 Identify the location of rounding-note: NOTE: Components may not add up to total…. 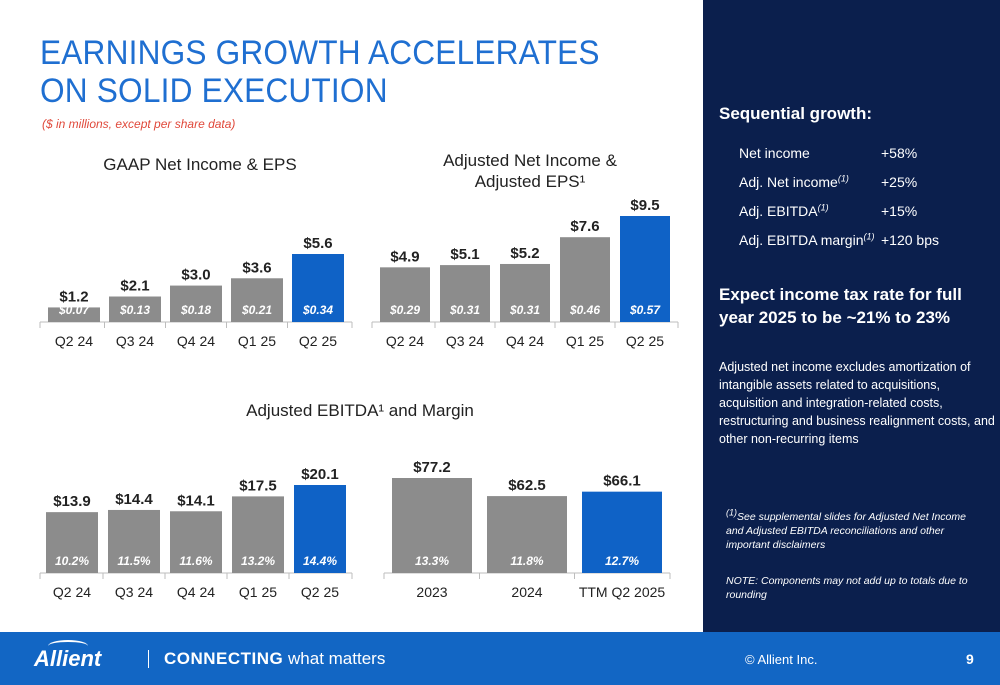
(847, 588).